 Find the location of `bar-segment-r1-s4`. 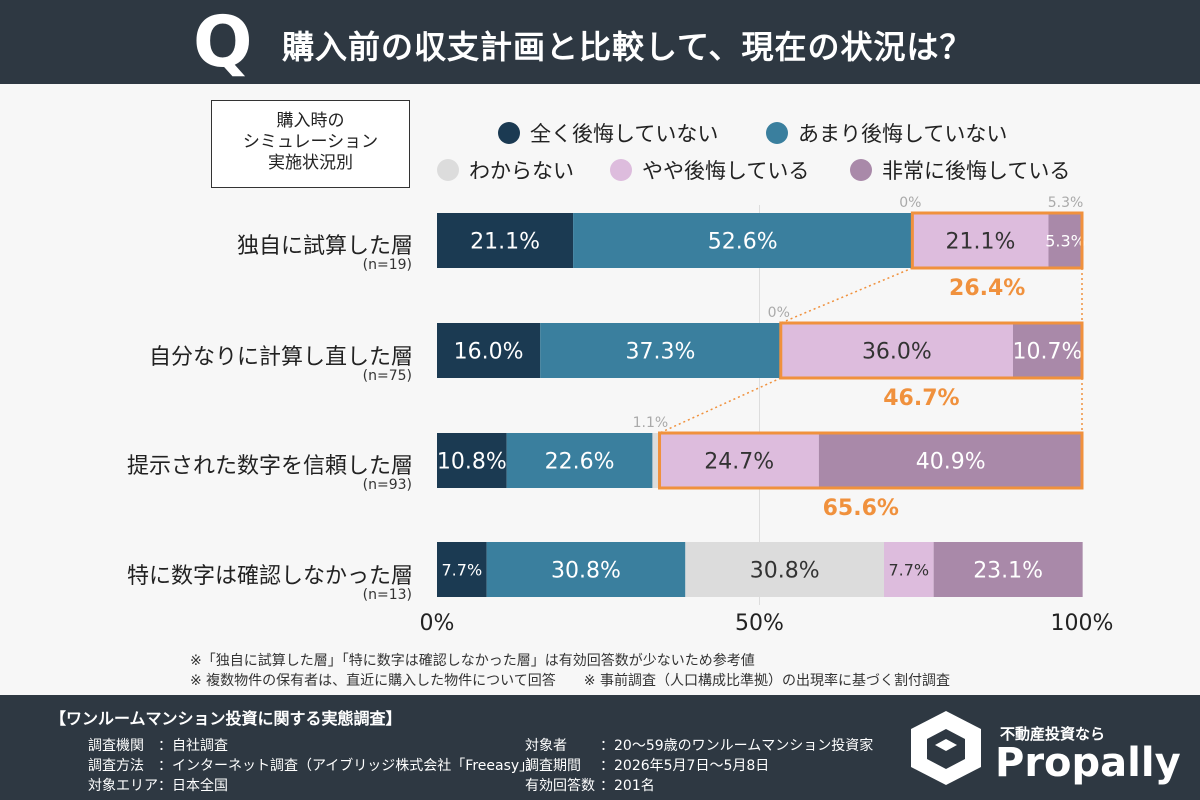

bar-segment-r1-s4 is located at coordinates (1047, 350).